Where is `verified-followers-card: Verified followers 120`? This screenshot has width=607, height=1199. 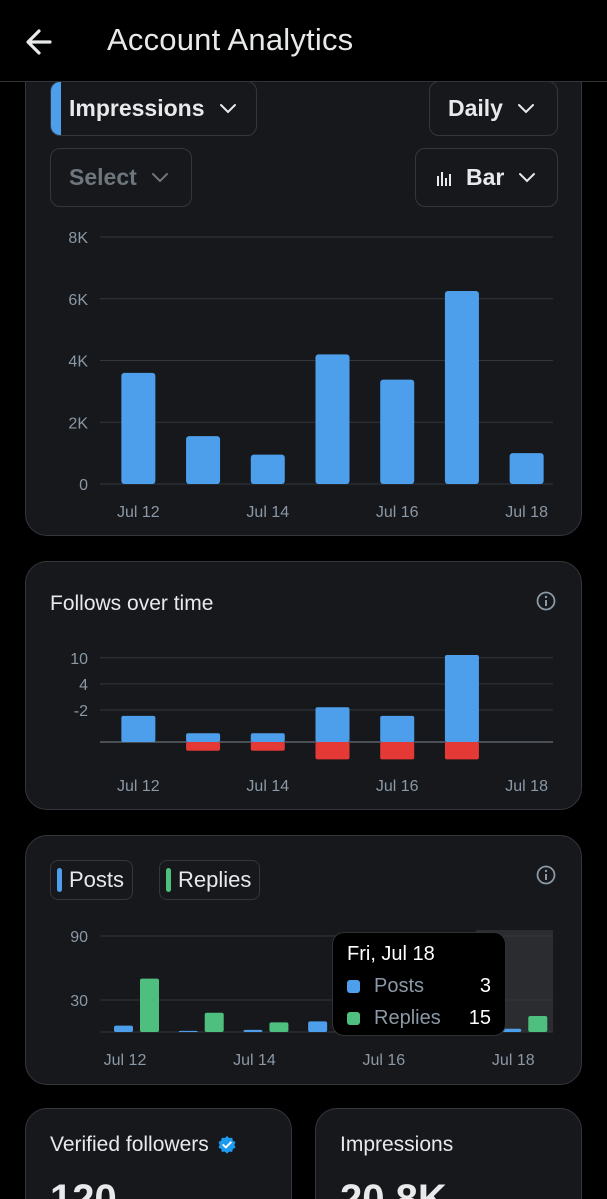 verified-followers-card: Verified followers 120 is located at coordinates (158, 1153).